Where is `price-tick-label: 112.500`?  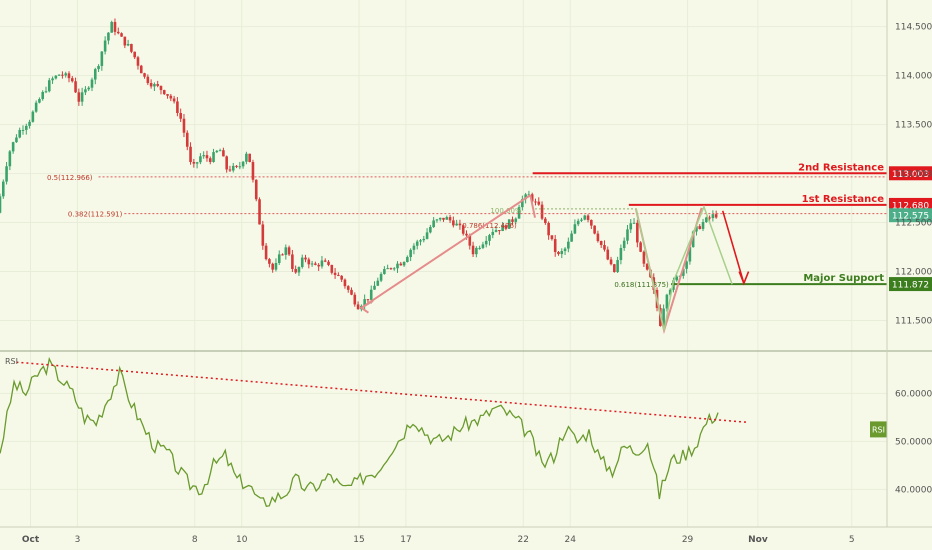 price-tick-label: 112.500 is located at coordinates (913, 224).